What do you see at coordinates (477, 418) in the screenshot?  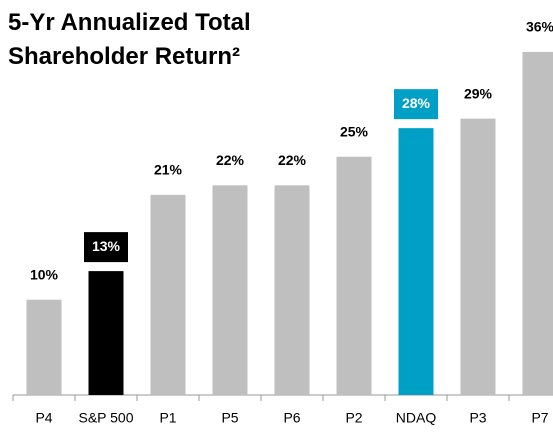 I see `x-tick-label: P3` at bounding box center [477, 418].